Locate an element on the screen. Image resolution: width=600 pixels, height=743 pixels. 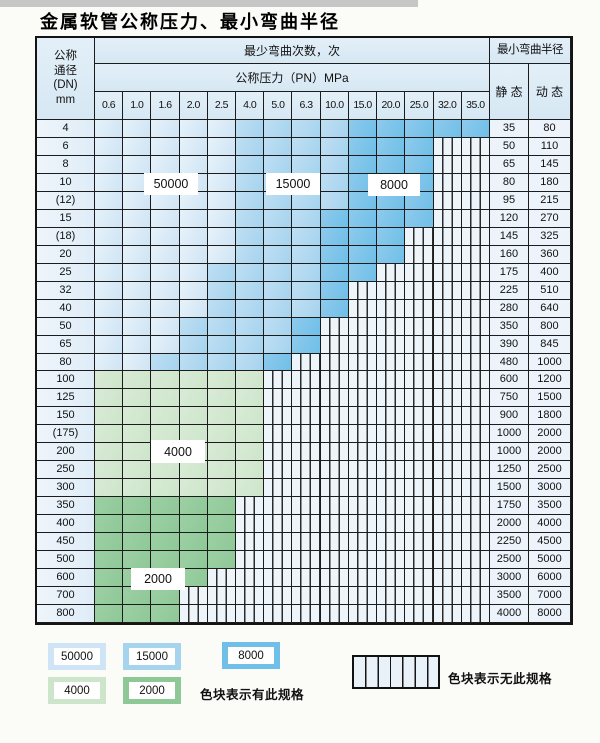
dn-label: 200 is located at coordinates (66, 452).